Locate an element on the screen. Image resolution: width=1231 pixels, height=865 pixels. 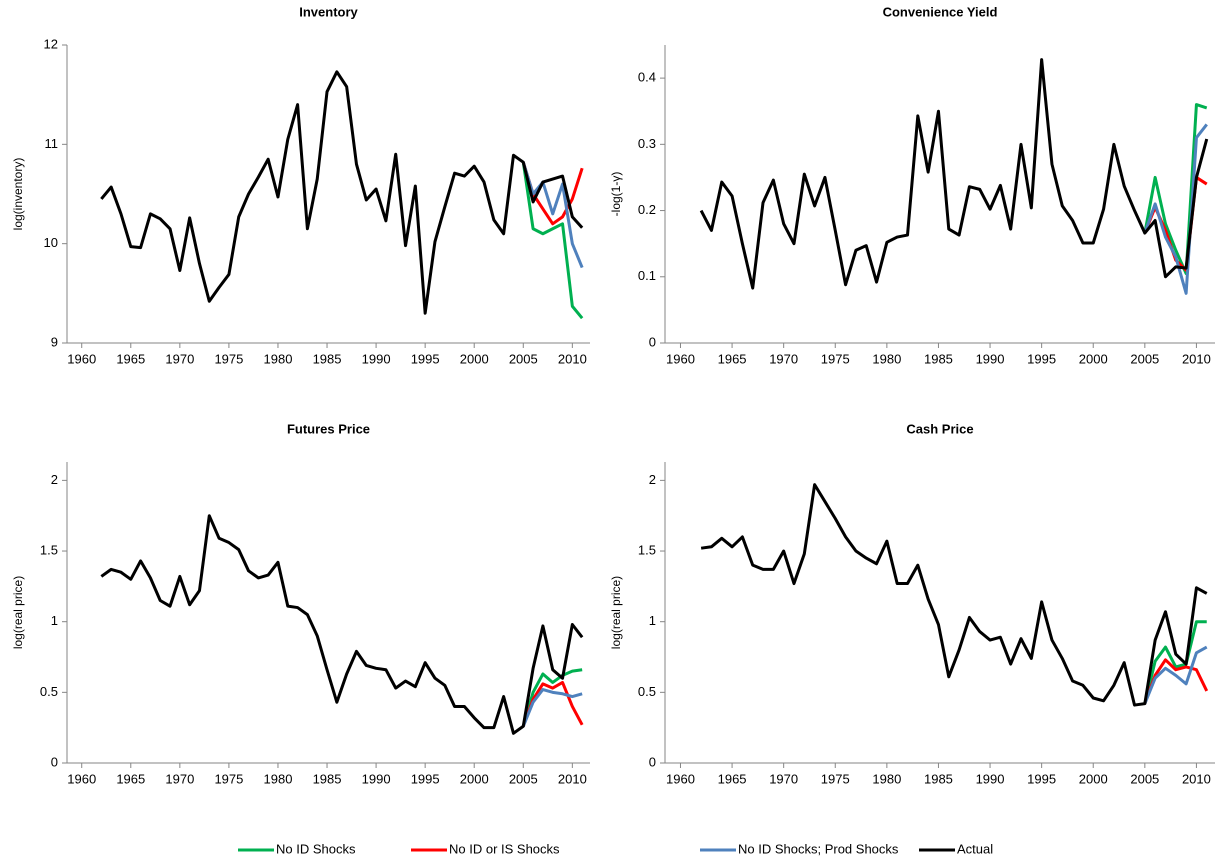
y-tick-label: 9 is located at coordinates (54, 341).